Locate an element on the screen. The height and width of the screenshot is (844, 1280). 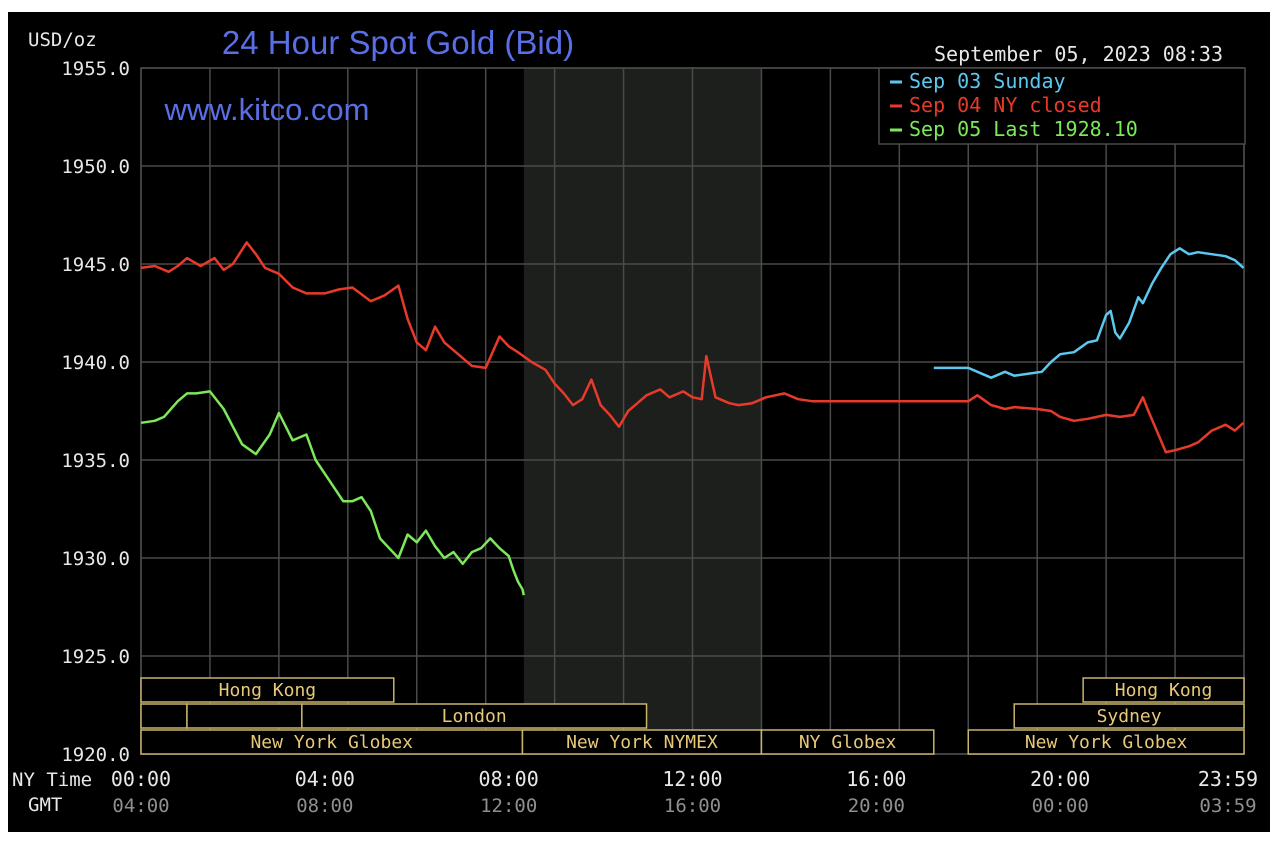
timestamp: September 05, 2023 08:33 is located at coordinates (1078, 54).